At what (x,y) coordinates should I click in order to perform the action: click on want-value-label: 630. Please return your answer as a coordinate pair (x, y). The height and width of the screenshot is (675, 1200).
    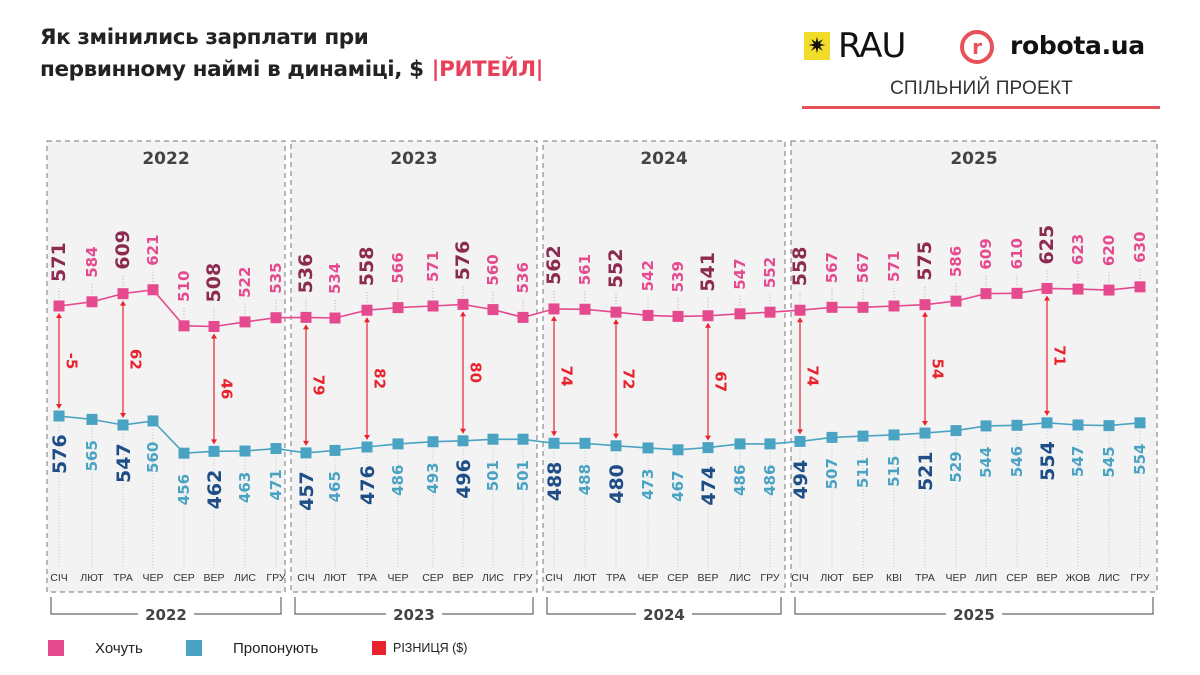
    Looking at the image, I should click on (1140, 247).